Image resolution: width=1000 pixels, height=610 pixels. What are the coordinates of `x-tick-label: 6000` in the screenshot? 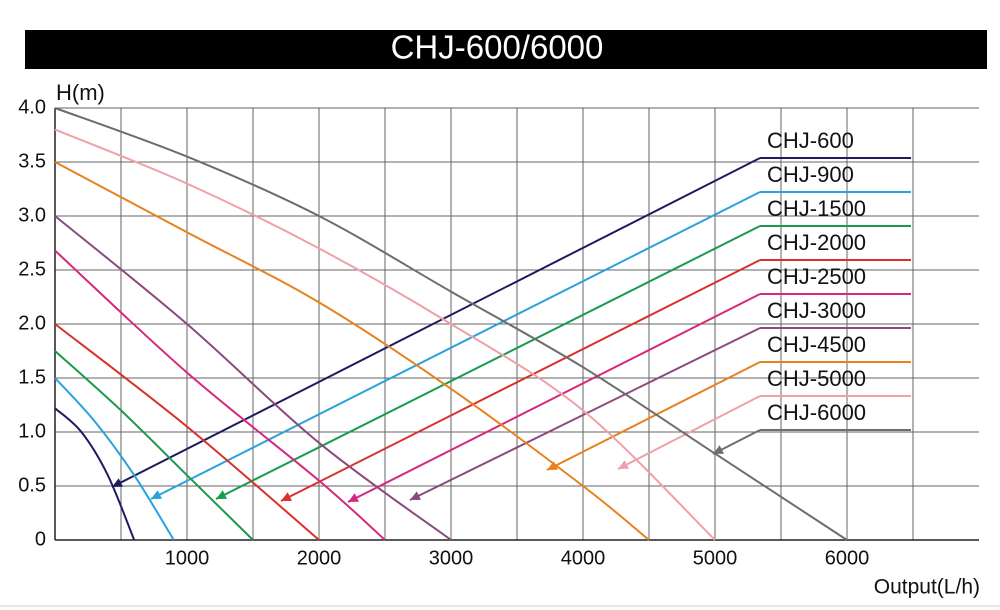 It's located at (847, 558).